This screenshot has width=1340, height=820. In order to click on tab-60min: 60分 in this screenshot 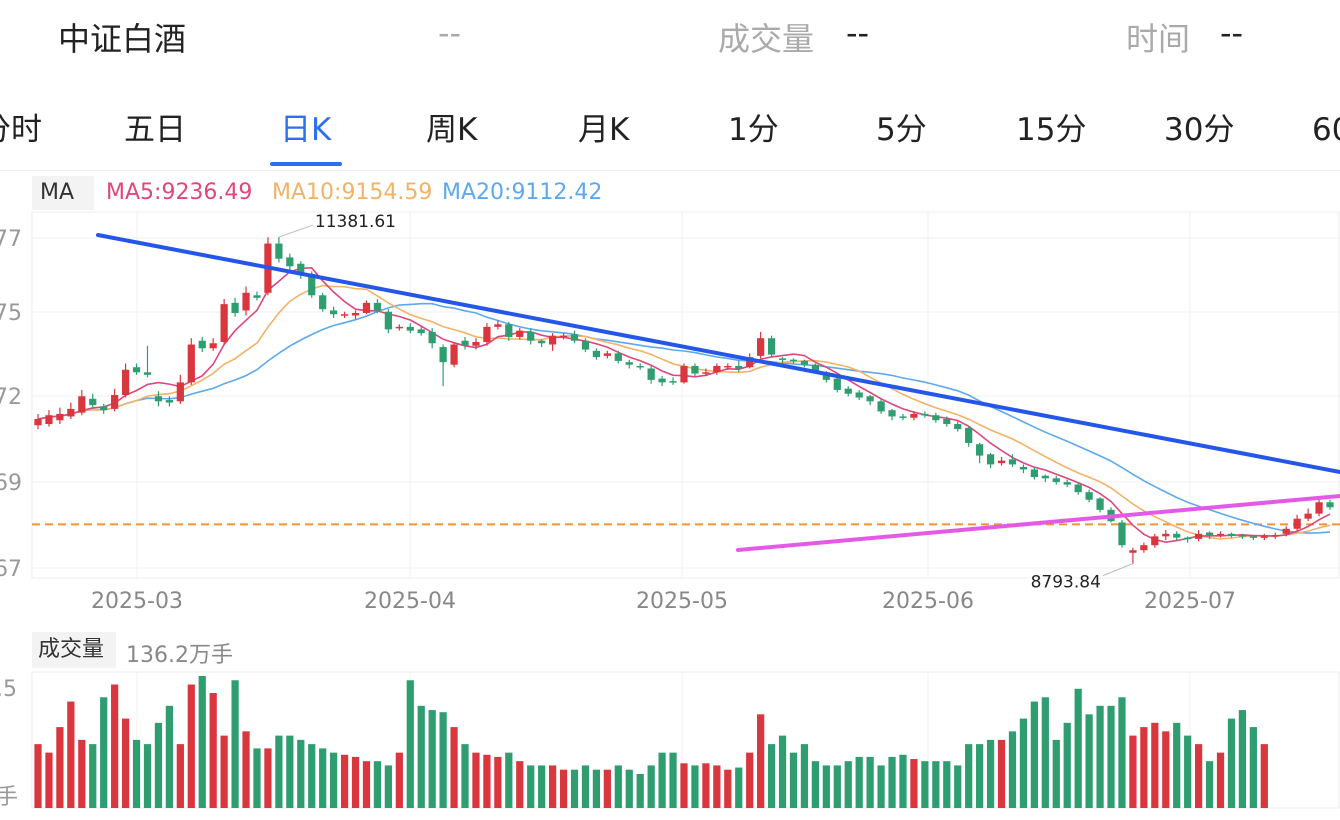, I will do `click(1326, 130)`.